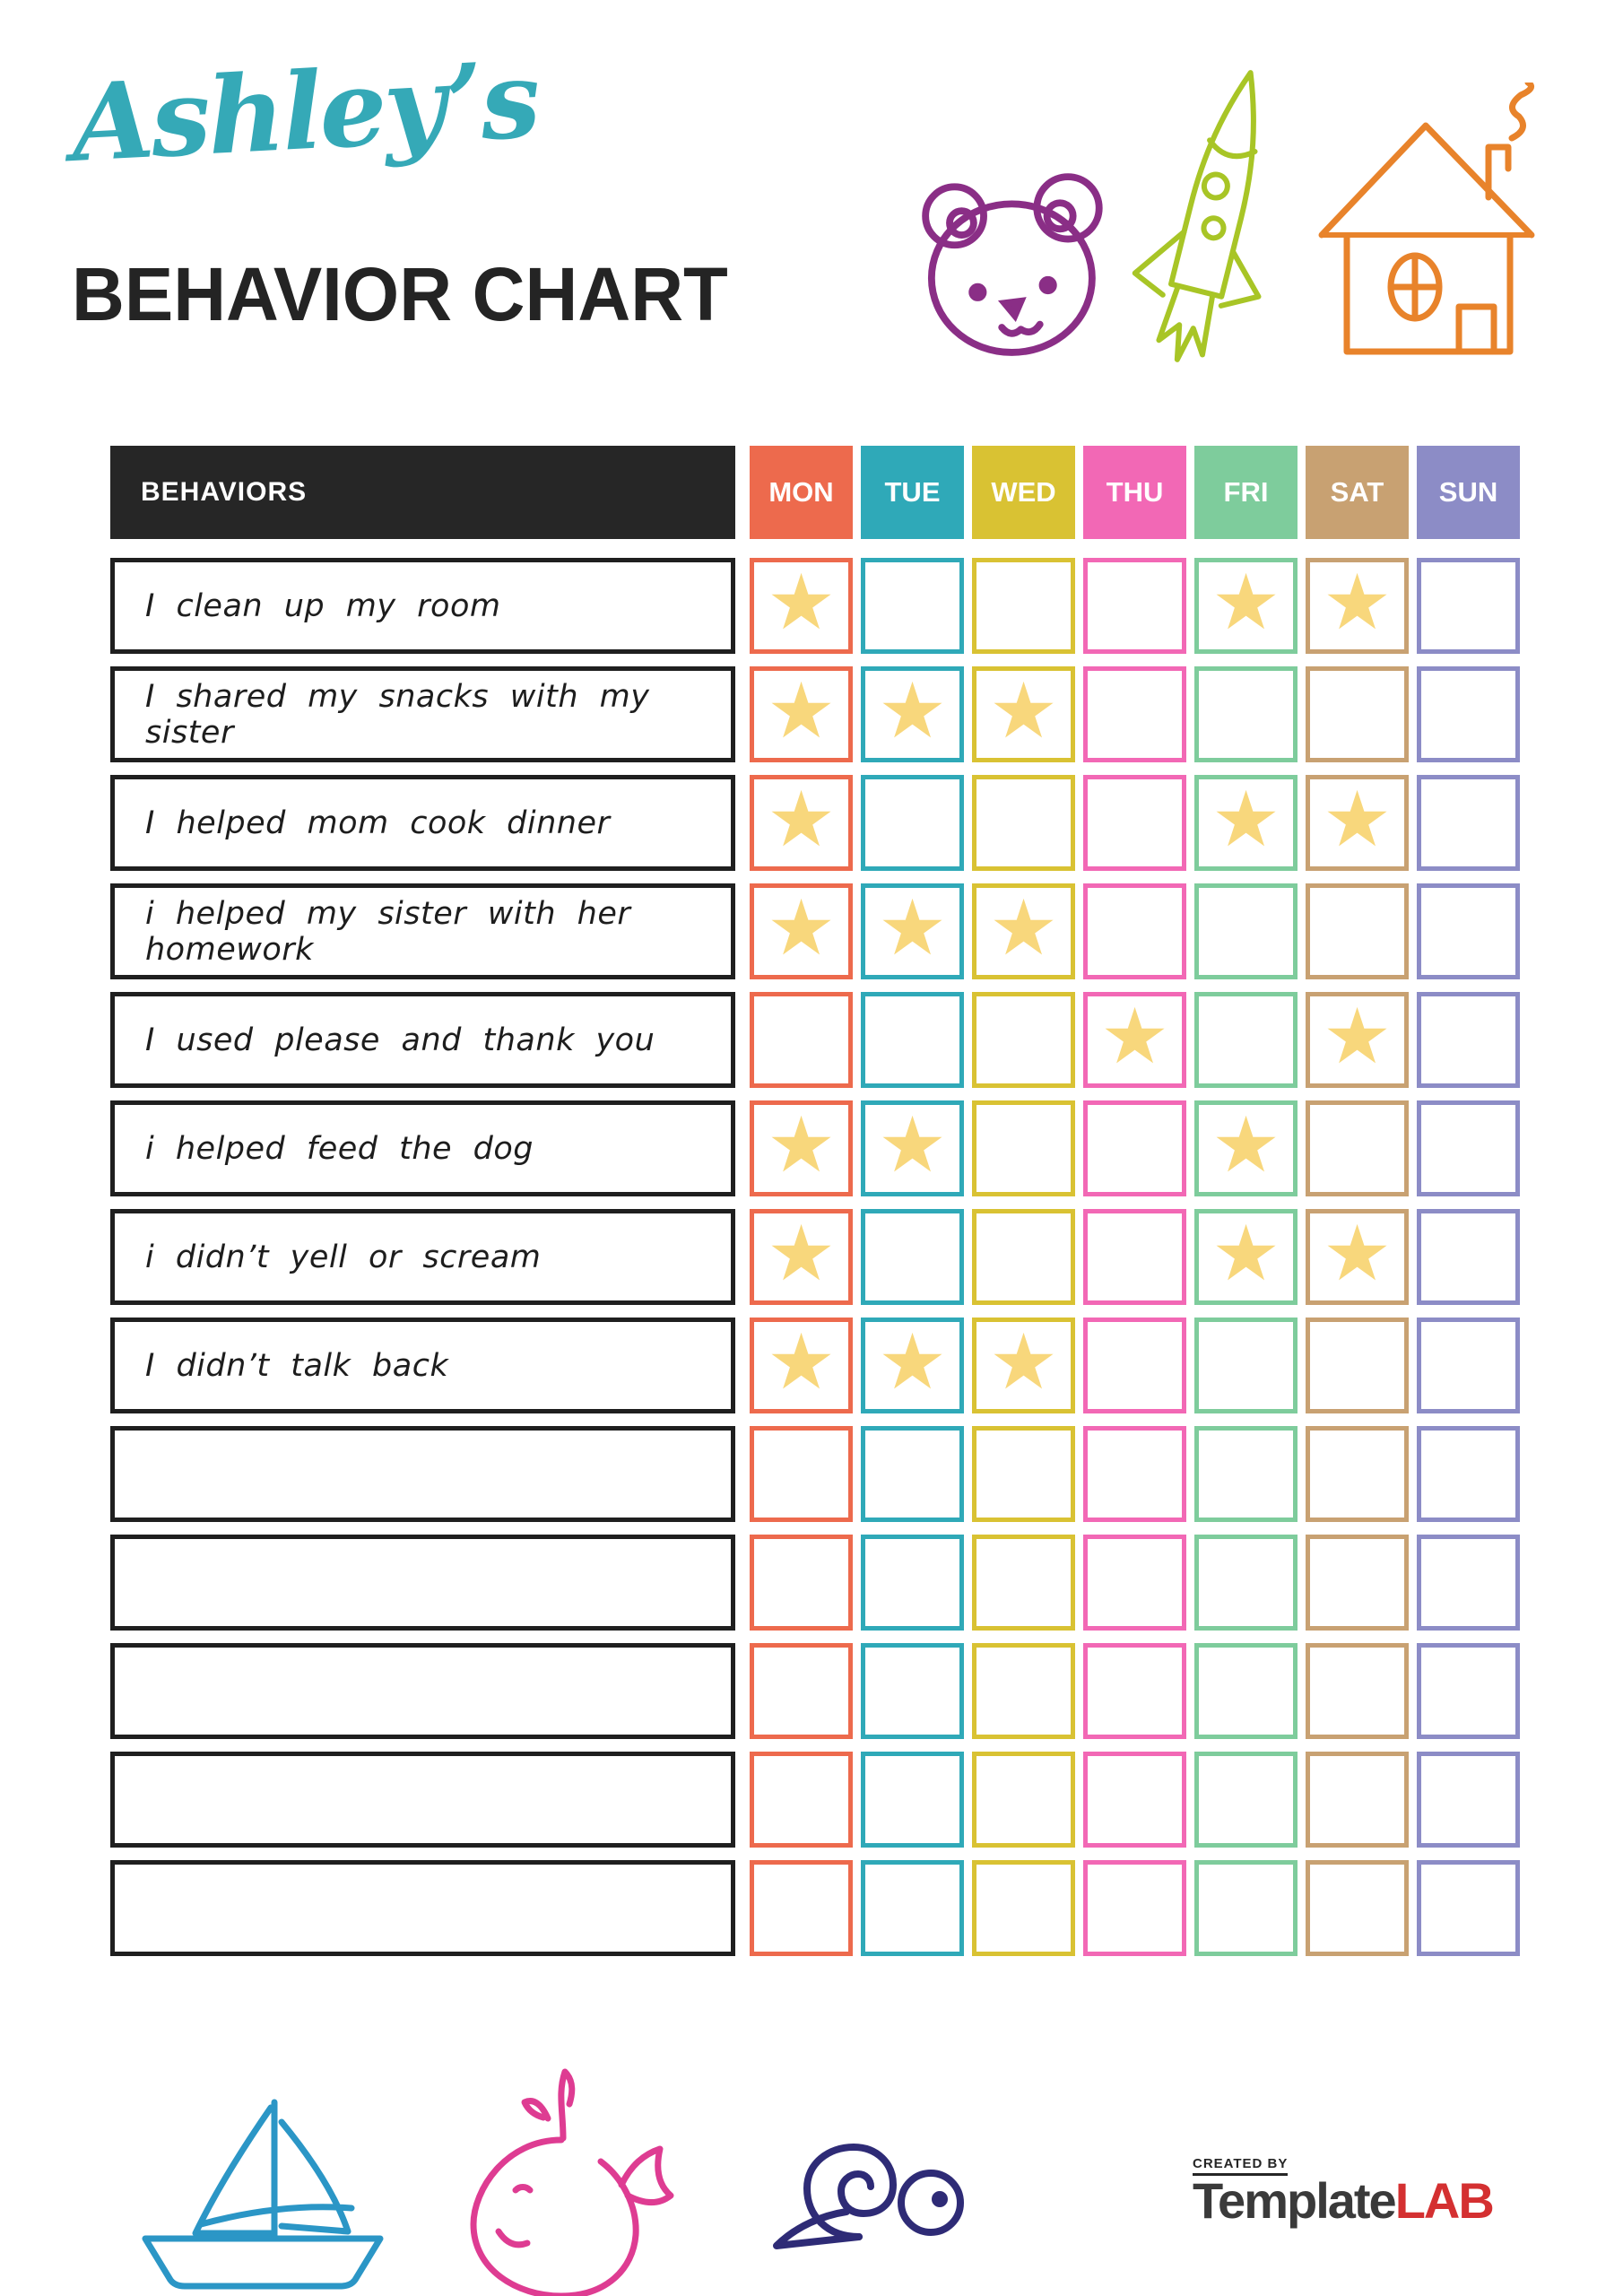 This screenshot has width=1623, height=2296. What do you see at coordinates (1134, 1040) in the screenshot?
I see `star-cell-thu: ★` at bounding box center [1134, 1040].